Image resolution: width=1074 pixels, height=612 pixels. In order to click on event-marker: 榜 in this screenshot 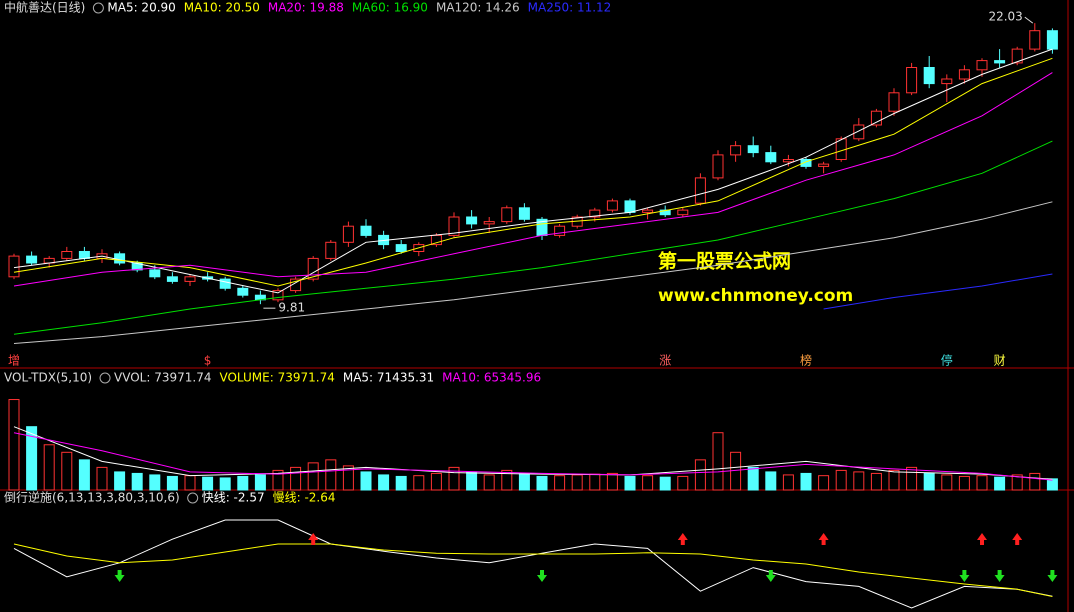, I will do `click(806, 360)`.